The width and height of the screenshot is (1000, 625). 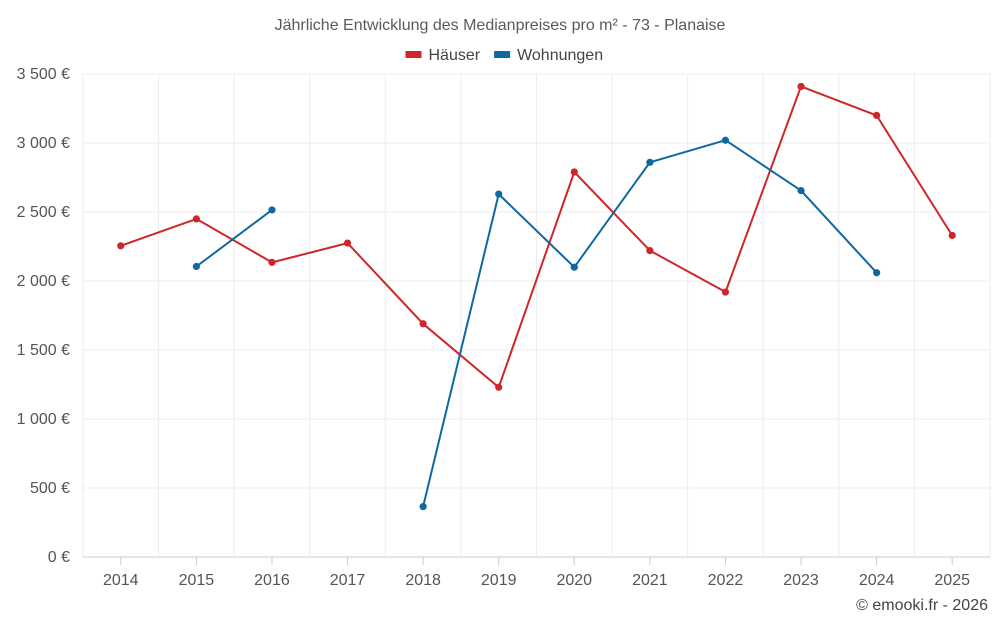 What do you see at coordinates (43, 350) in the screenshot?
I see `y-tick-label: 1 500 €` at bounding box center [43, 350].